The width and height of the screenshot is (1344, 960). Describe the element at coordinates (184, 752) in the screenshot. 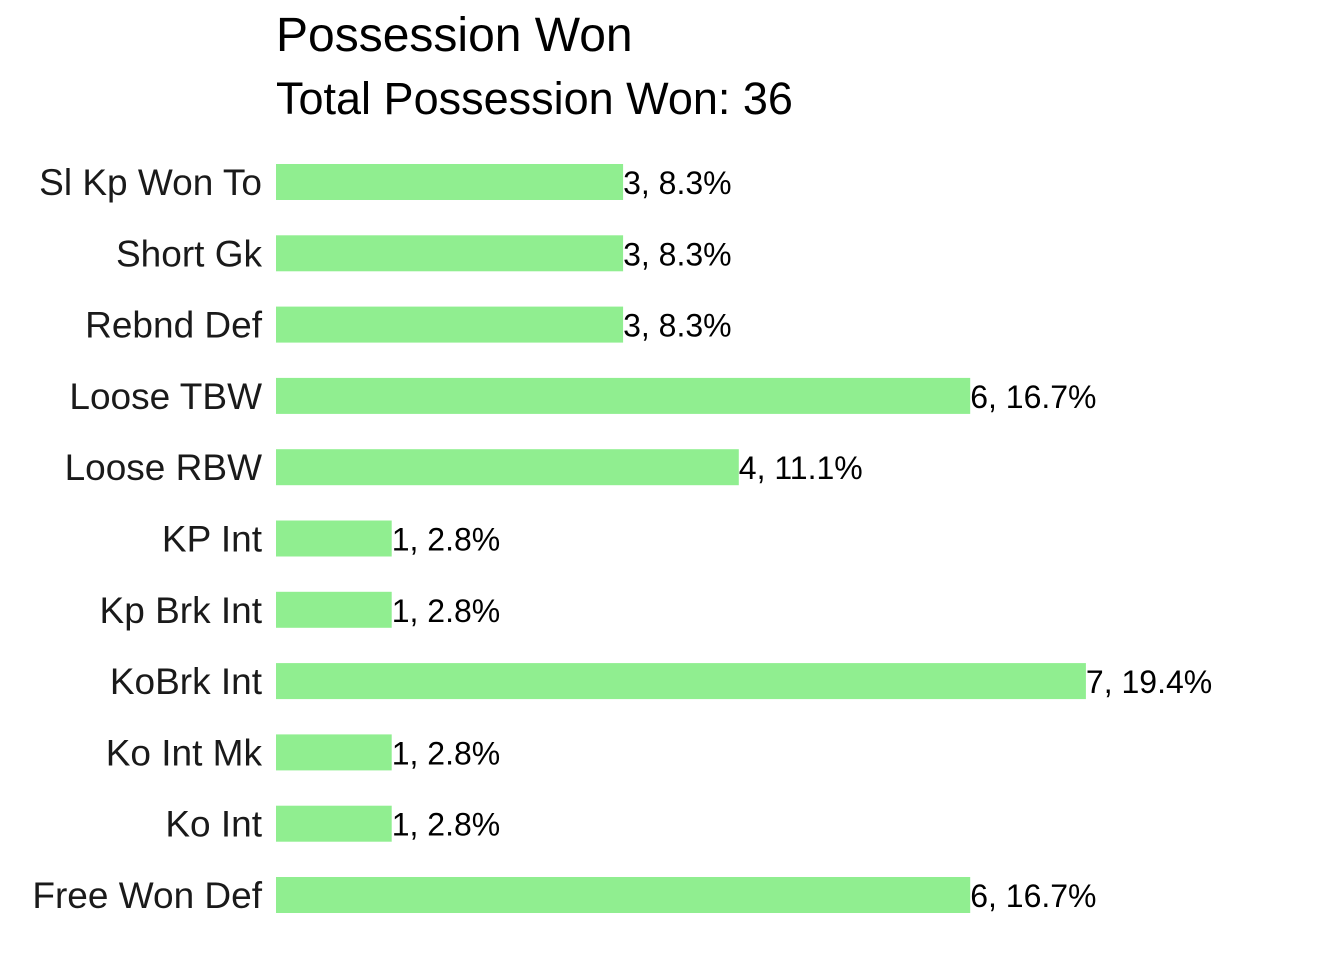

I see `category-label: Ko Int Mk` at that location.